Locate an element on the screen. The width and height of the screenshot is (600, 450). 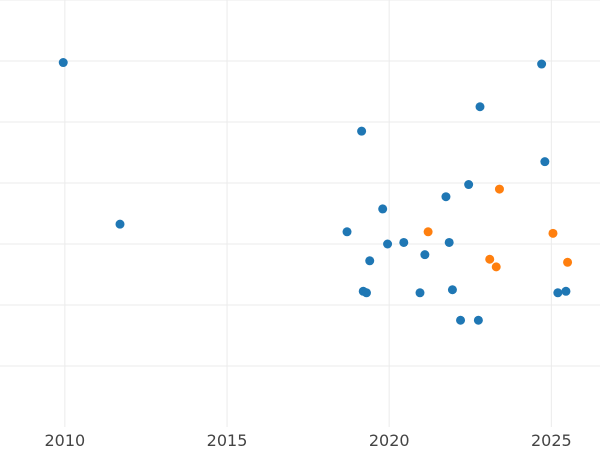
x-tick-label: 2010 is located at coordinates (65, 440).